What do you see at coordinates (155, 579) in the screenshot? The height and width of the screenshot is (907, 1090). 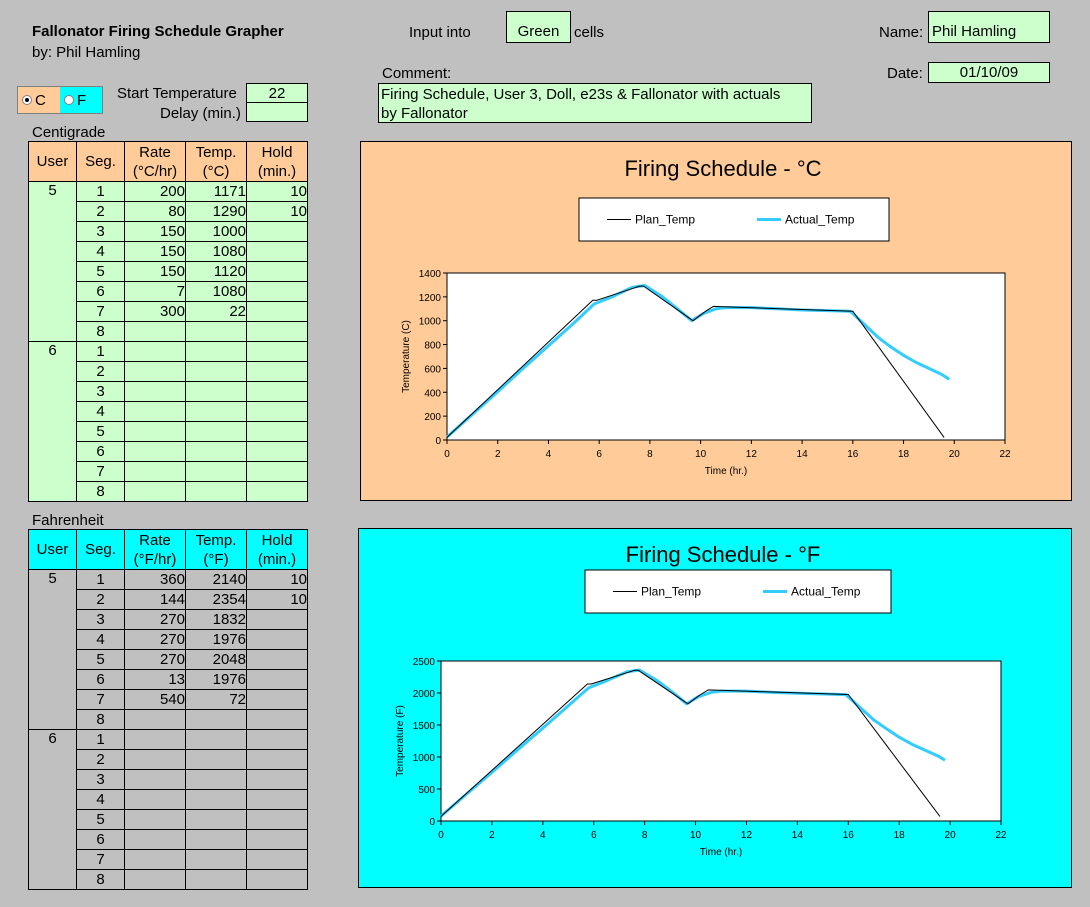 I see `rate-cell: 360` at bounding box center [155, 579].